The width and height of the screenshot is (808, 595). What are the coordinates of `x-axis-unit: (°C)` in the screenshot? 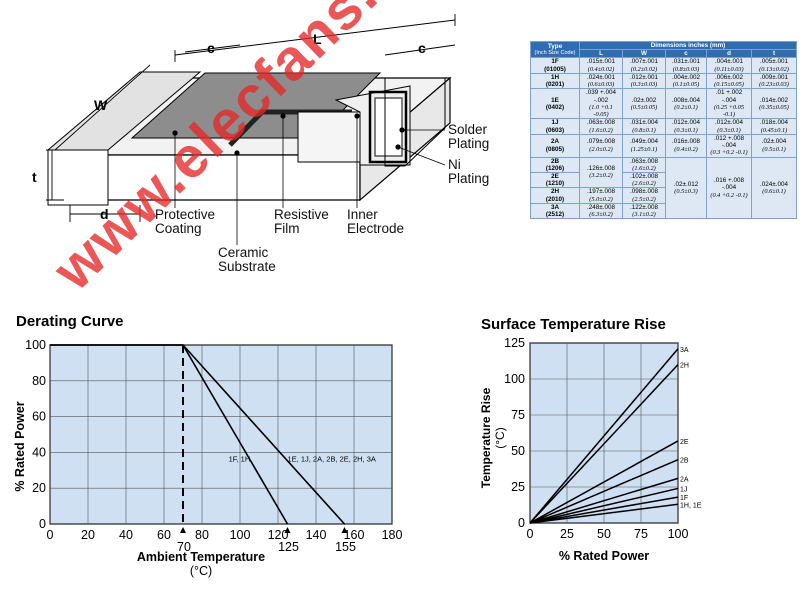 It's located at (201, 571).